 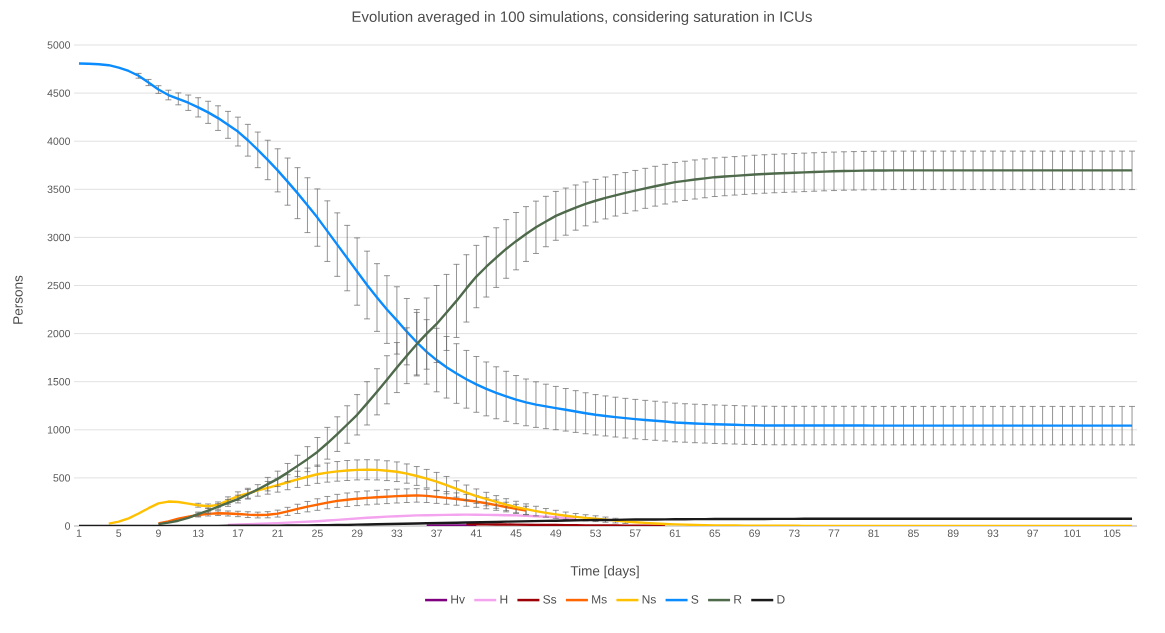 What do you see at coordinates (1032, 533) in the screenshot?
I see `x-tick-label: 97` at bounding box center [1032, 533].